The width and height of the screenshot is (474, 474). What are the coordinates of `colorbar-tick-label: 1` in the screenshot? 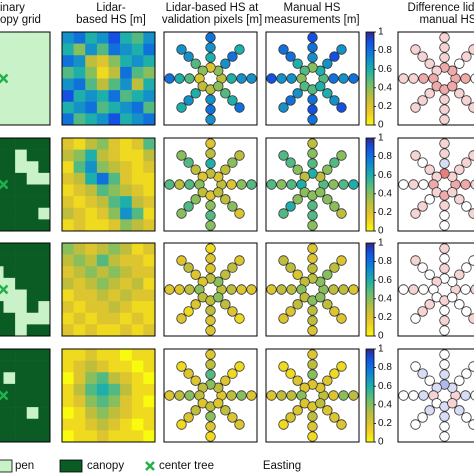 It's located at (381, 349).